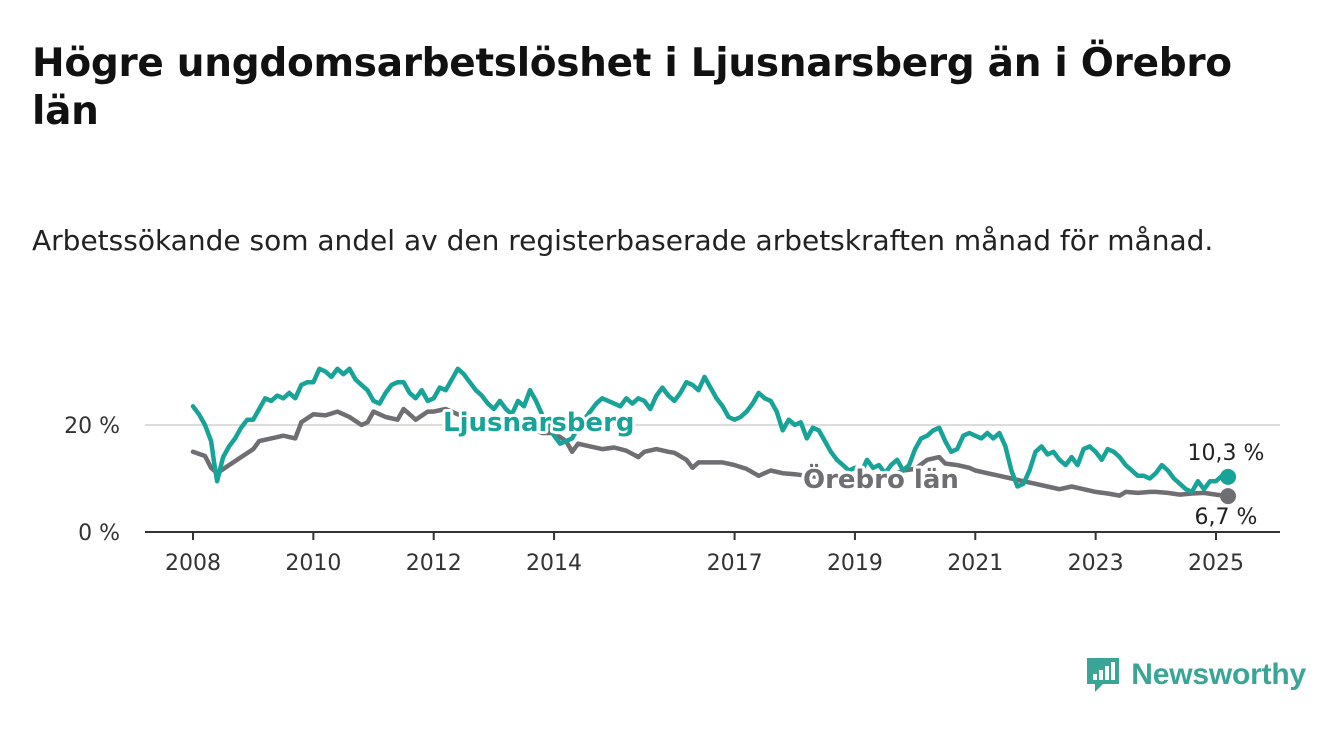 The image size is (1340, 734). What do you see at coordinates (92, 426) in the screenshot?
I see `y-tick-label: 20 %` at bounding box center [92, 426].